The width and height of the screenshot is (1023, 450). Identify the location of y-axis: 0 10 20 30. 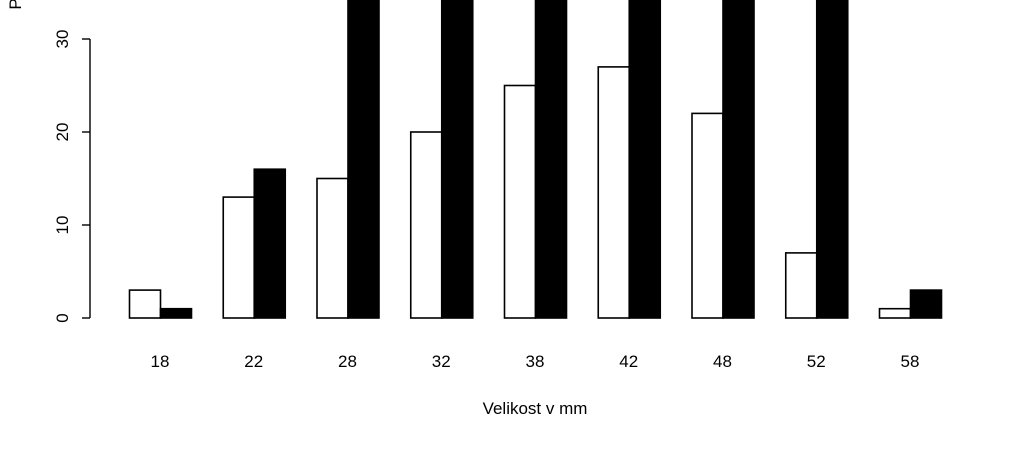
(72, 176).